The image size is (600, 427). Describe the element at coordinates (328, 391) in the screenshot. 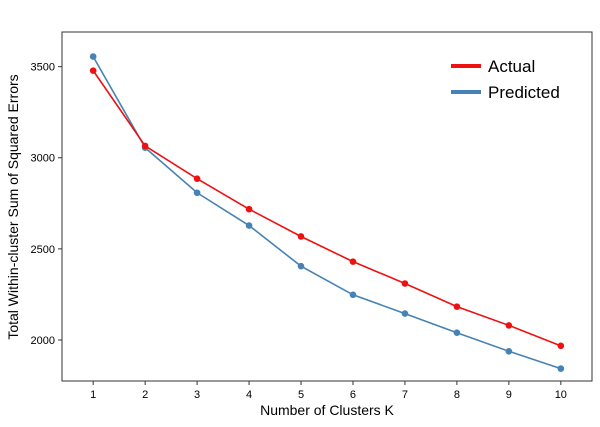

I see `x-axis-ticks: 1 2 3 4 5 6 7 8 9 10` at that location.